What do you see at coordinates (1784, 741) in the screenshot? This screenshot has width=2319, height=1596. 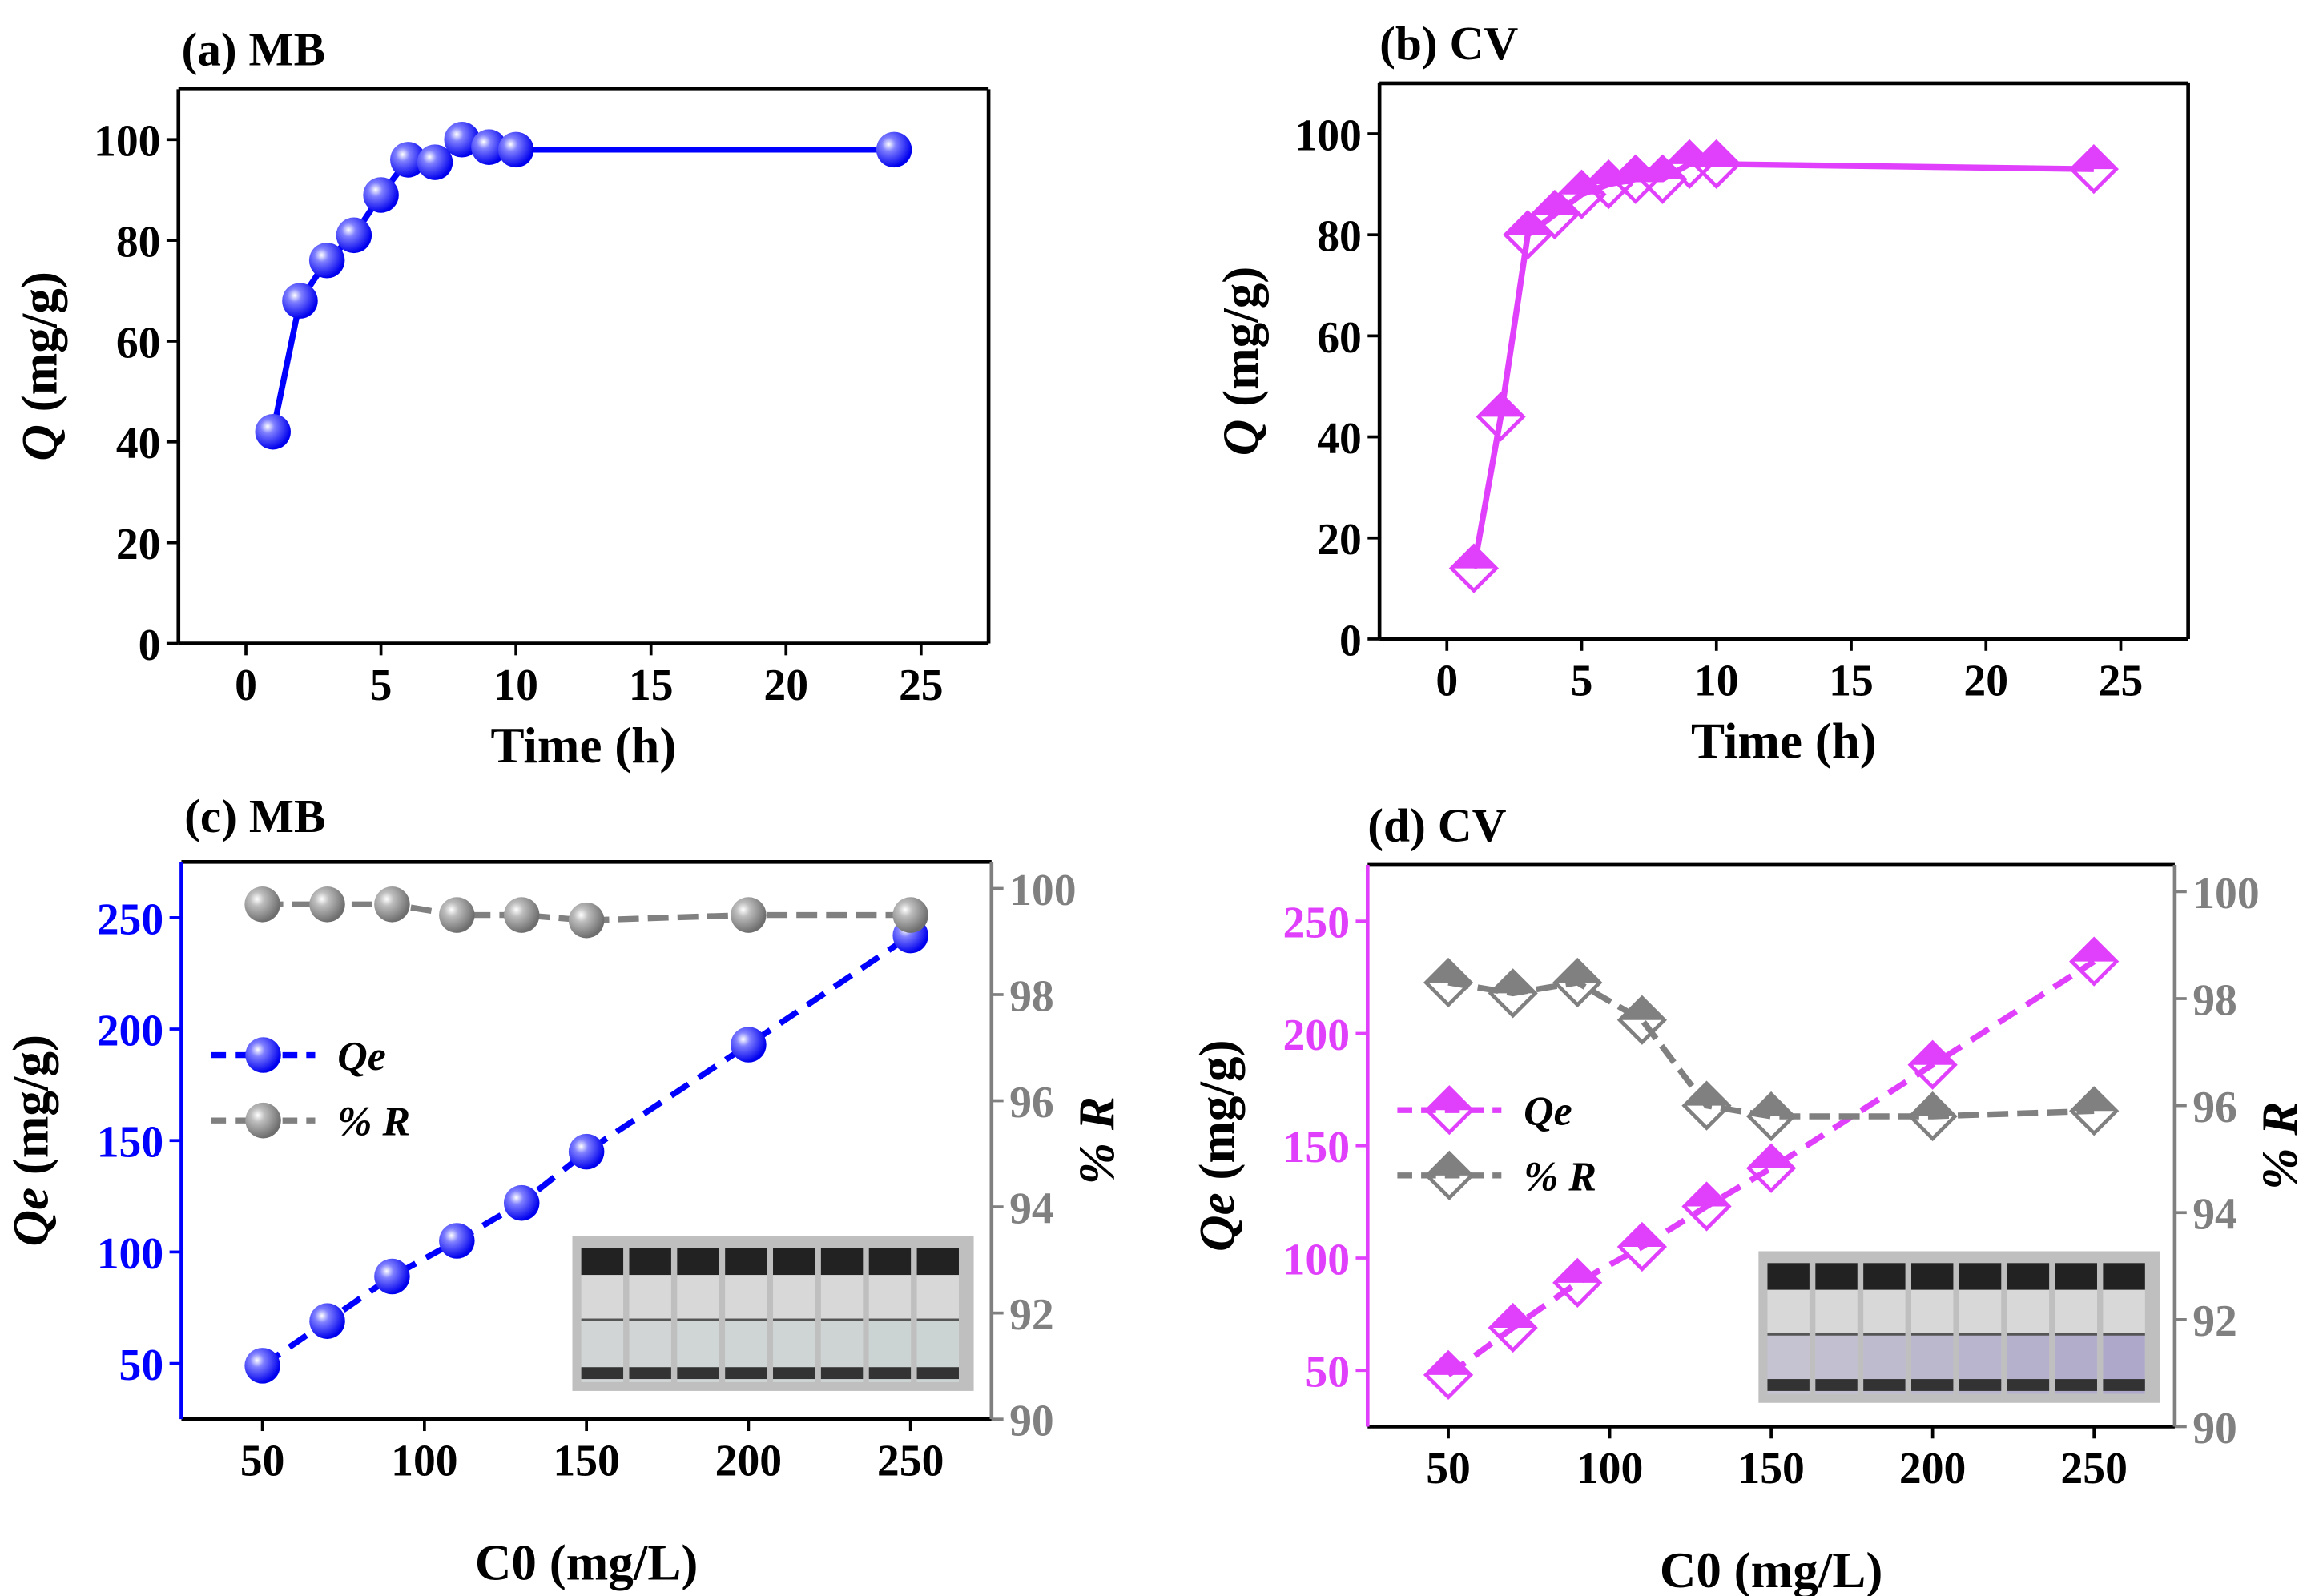 I see `x-axis-label: Time (h)` at bounding box center [1784, 741].